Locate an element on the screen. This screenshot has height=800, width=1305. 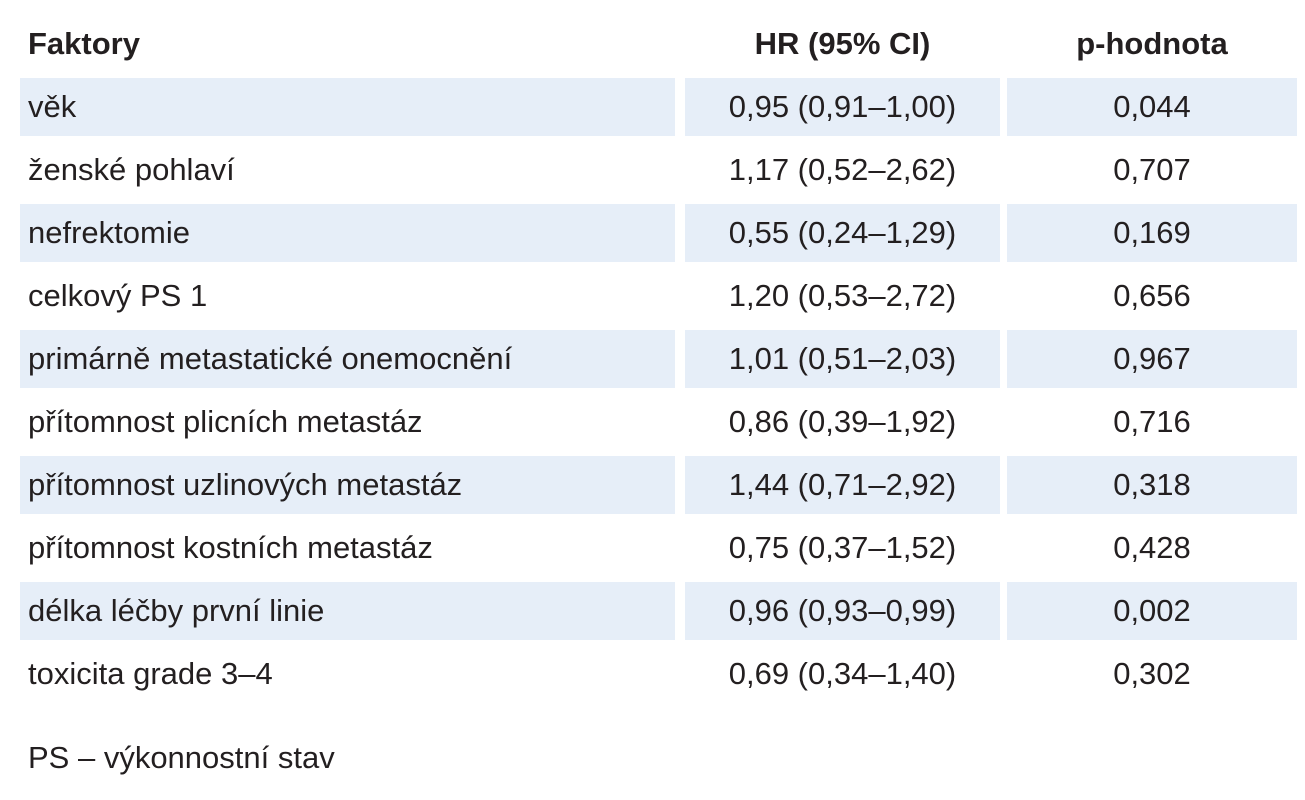
hr-cell: 0,86 (0,39–1,92) is located at coordinates (842, 421).